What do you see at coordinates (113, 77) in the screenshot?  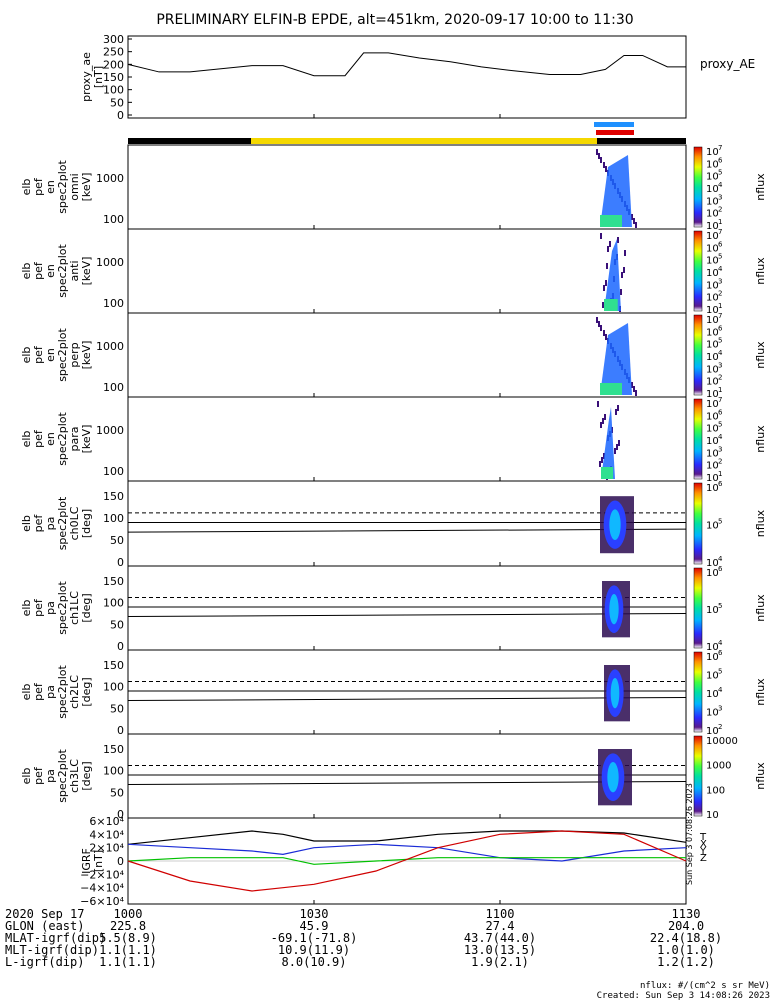 I see `ytick-ae-150: 150` at bounding box center [113, 77].